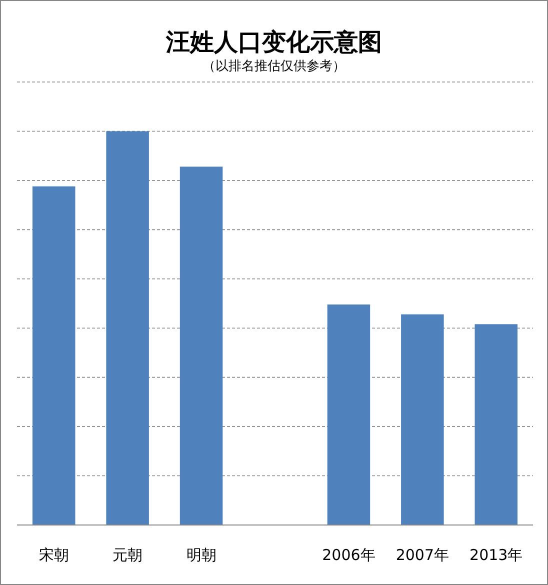  I want to click on x-tick-label: 明朝, so click(201, 555).